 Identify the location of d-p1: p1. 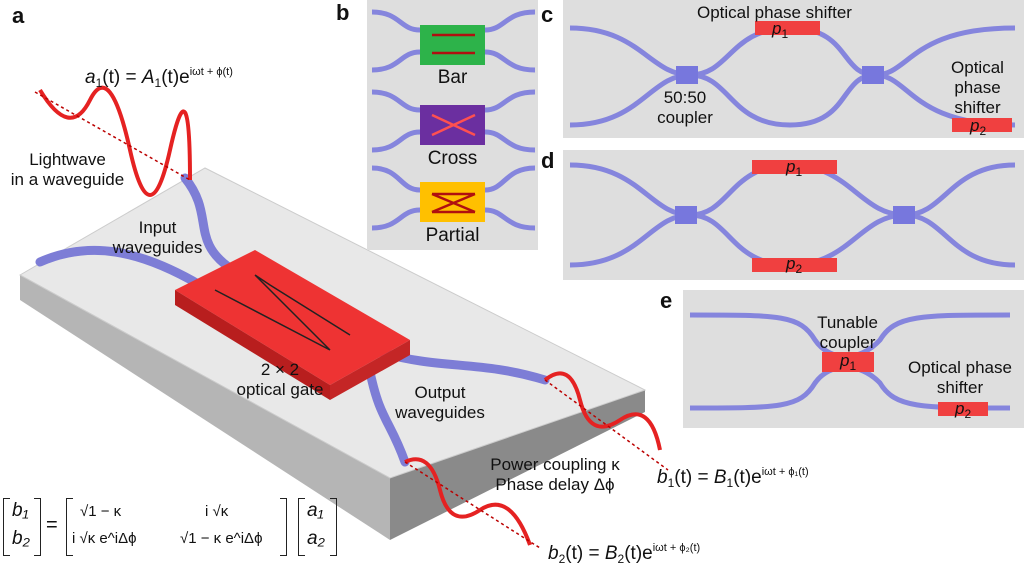
(794, 168).